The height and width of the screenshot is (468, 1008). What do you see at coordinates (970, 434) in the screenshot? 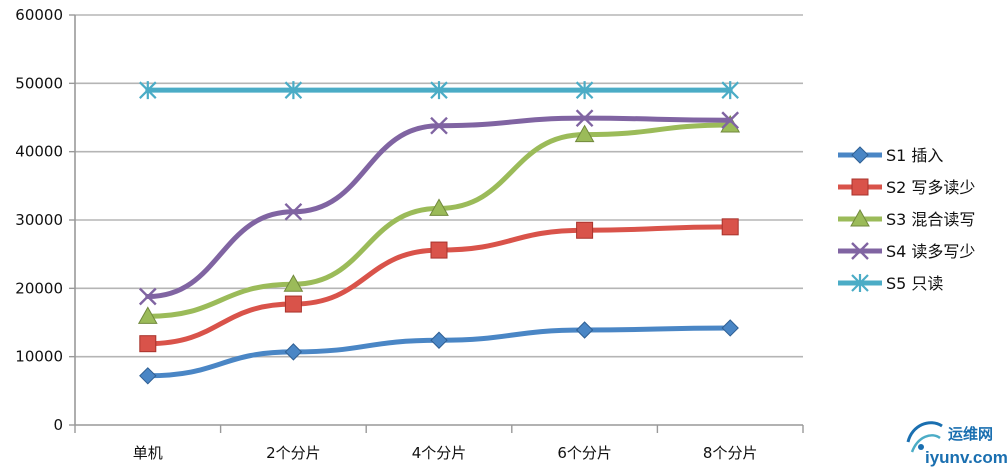
I see `watermark-line1: 运维网` at bounding box center [970, 434].